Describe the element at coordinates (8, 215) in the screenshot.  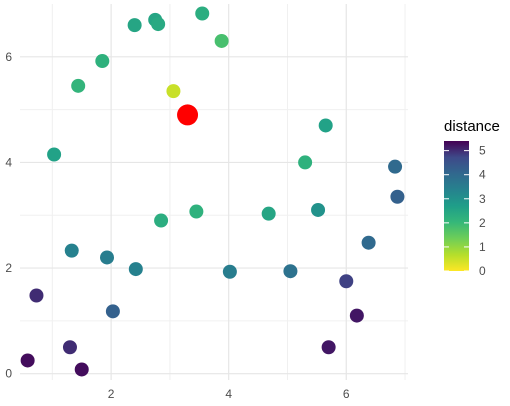
I see `y-axis: 0 2 4 6` at that location.